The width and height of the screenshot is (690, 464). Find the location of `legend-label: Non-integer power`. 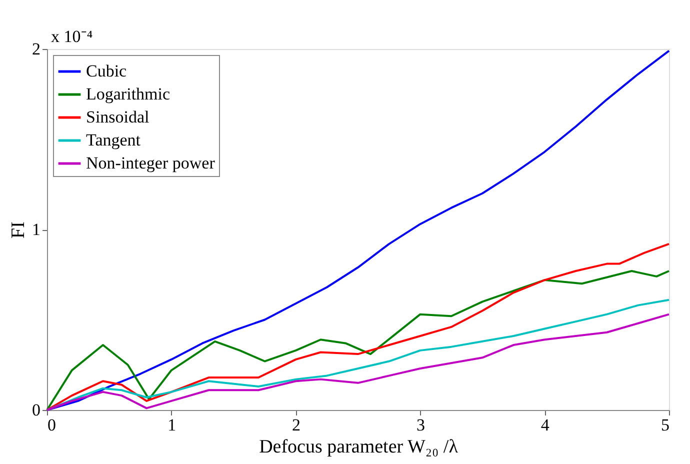

legend-label: Non-integer power is located at coordinates (151, 163).